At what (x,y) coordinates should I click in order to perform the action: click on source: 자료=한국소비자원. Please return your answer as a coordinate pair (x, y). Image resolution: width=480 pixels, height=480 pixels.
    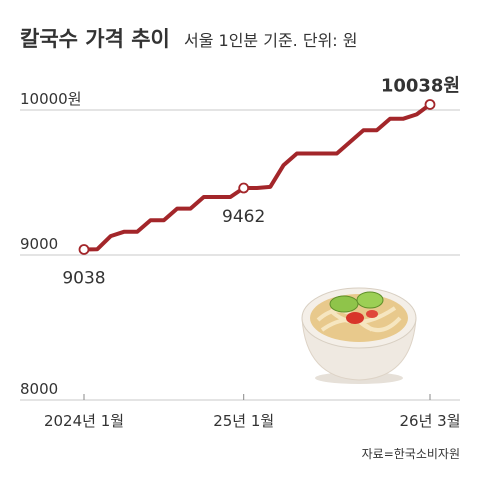
    Looking at the image, I should click on (411, 454).